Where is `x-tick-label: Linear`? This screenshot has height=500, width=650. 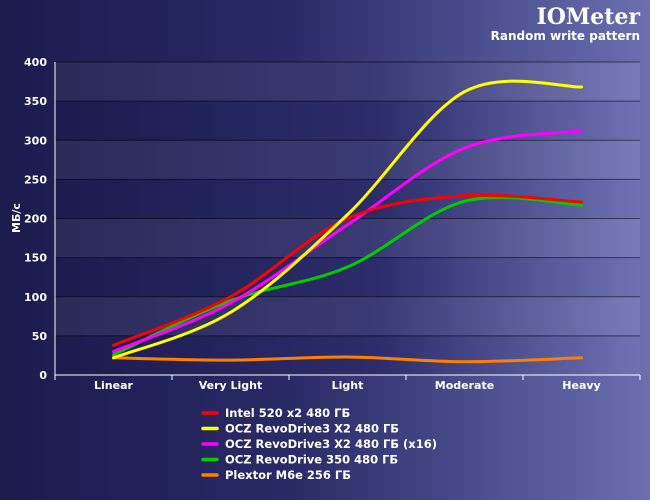 x-tick-label: Linear is located at coordinates (113, 385).